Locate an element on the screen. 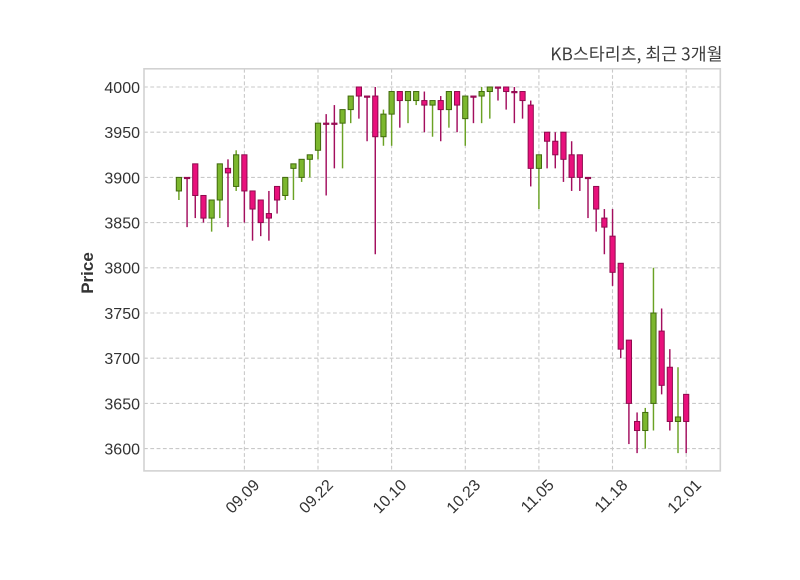  svg-text: 3700 is located at coordinates (122, 359).